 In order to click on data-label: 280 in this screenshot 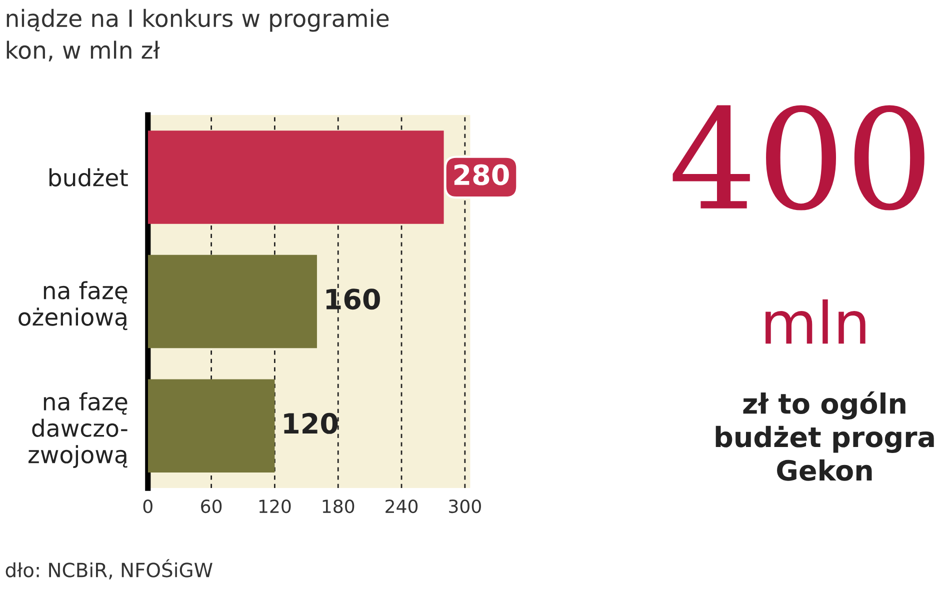, I will do `click(481, 175)`.